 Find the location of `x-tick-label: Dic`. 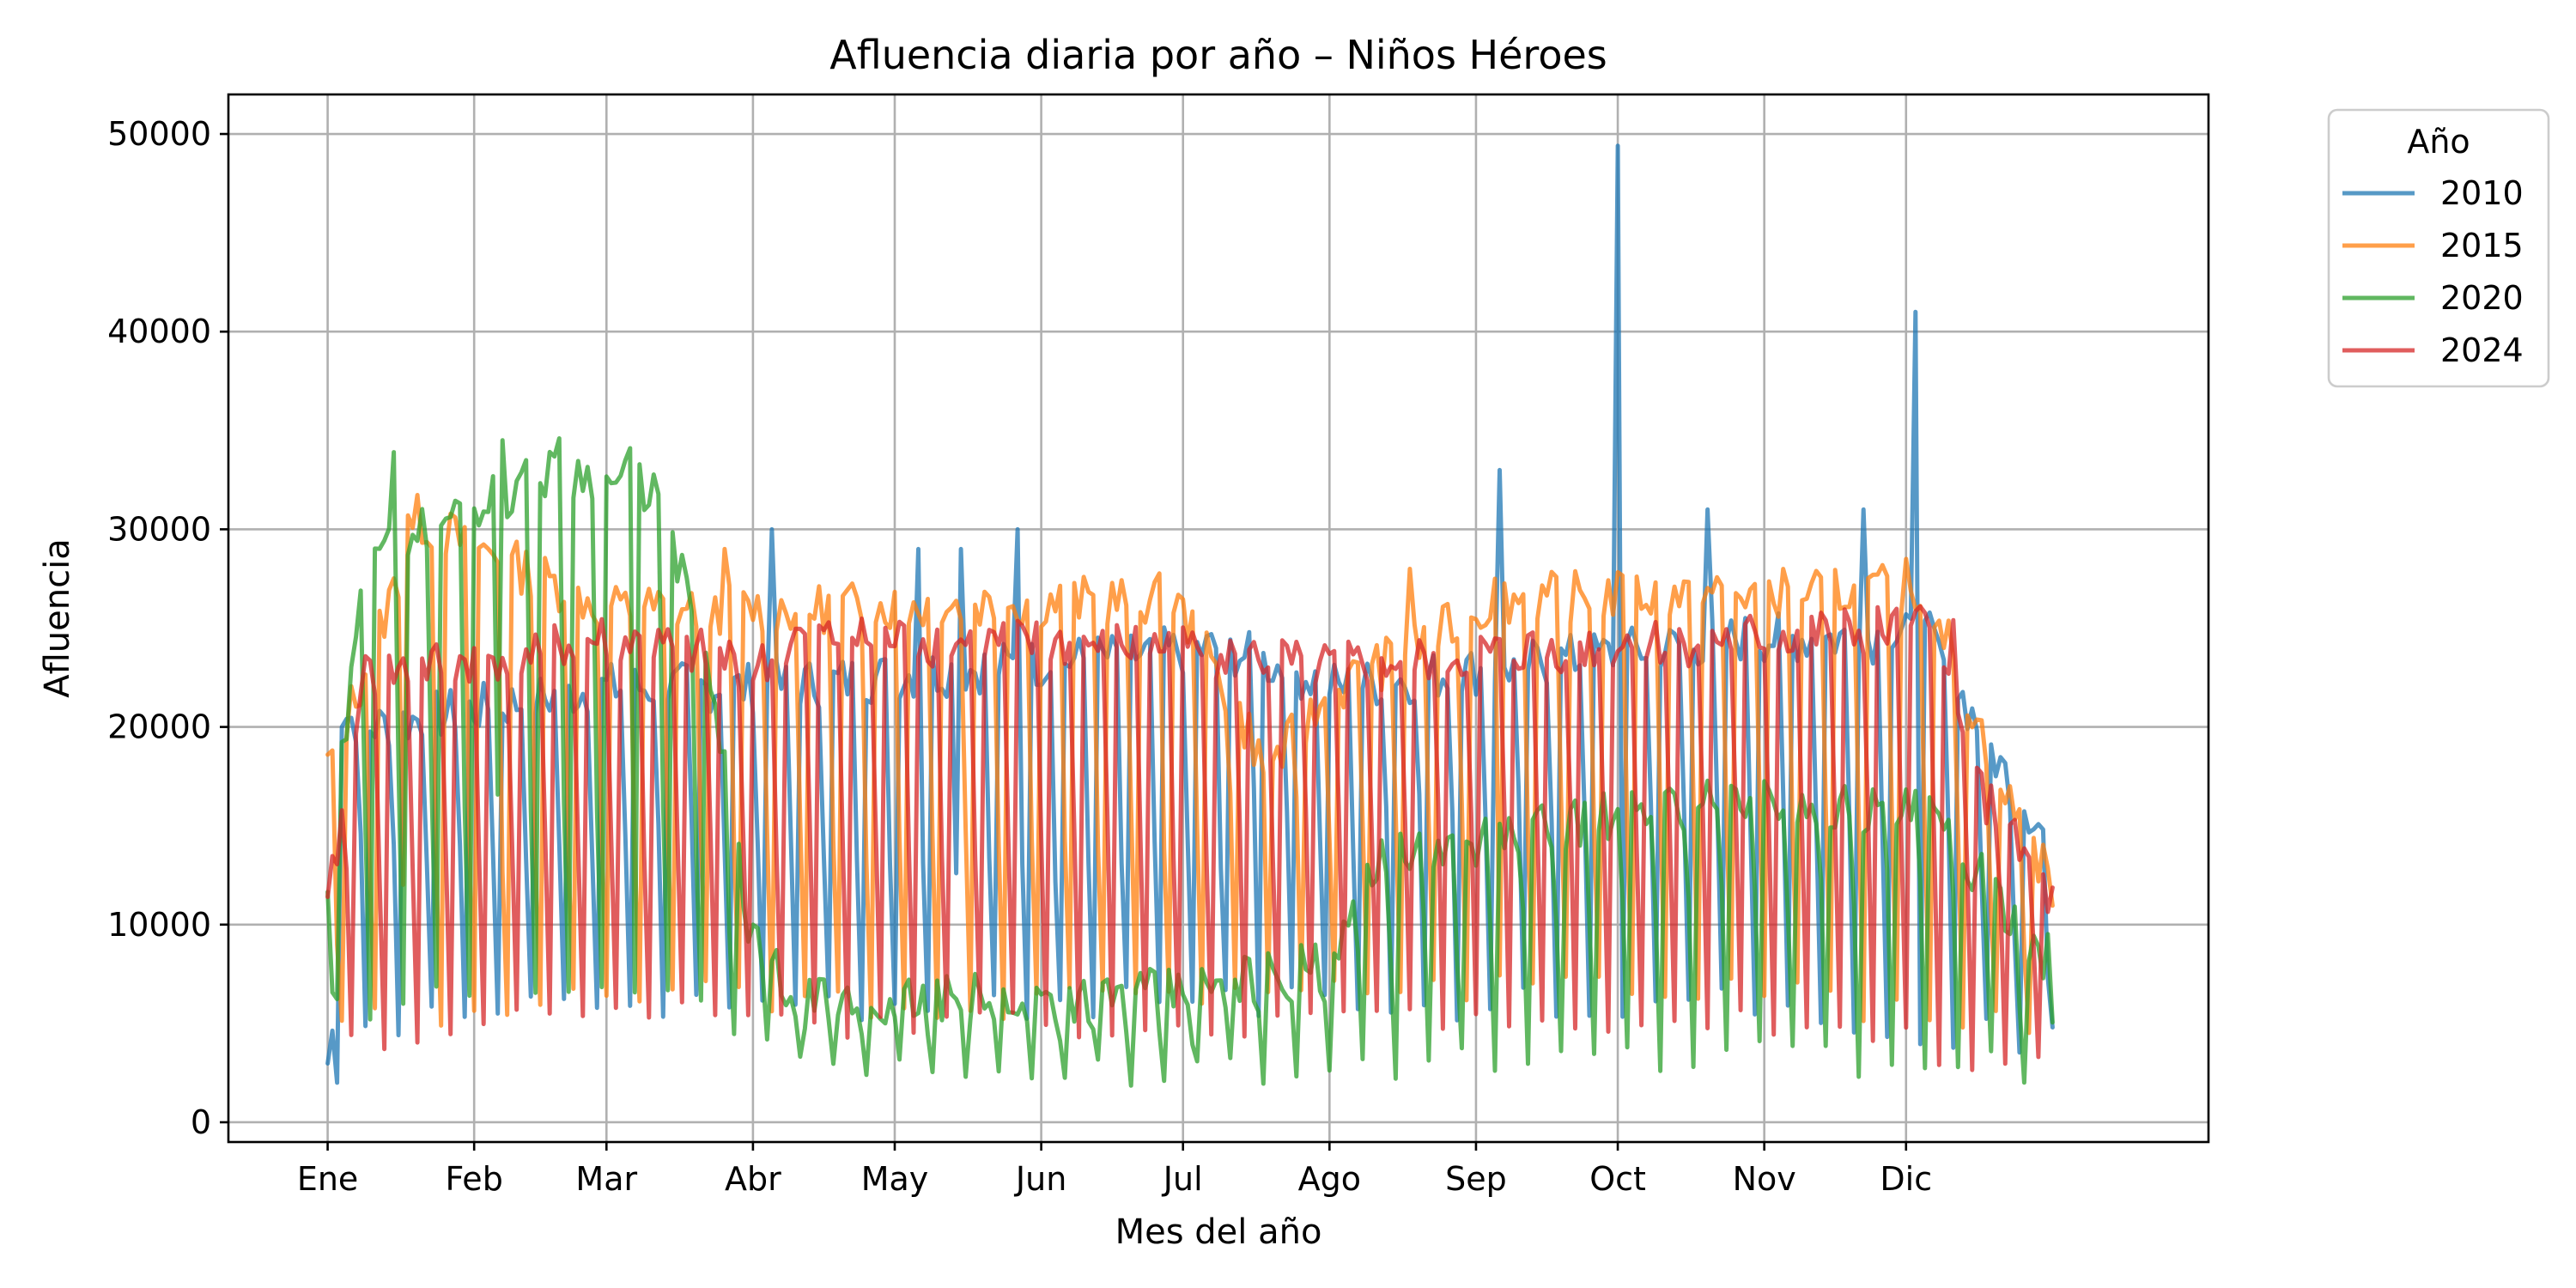

x-tick-label: Dic is located at coordinates (1906, 1179).